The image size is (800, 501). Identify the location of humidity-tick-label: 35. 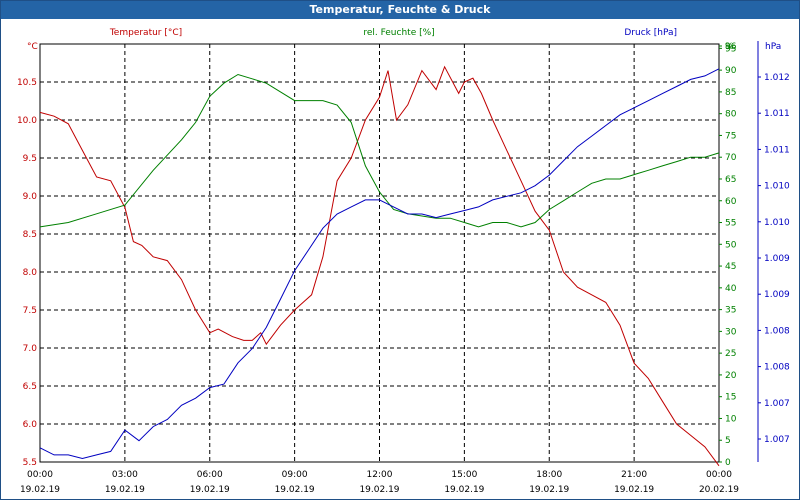
(730, 311).